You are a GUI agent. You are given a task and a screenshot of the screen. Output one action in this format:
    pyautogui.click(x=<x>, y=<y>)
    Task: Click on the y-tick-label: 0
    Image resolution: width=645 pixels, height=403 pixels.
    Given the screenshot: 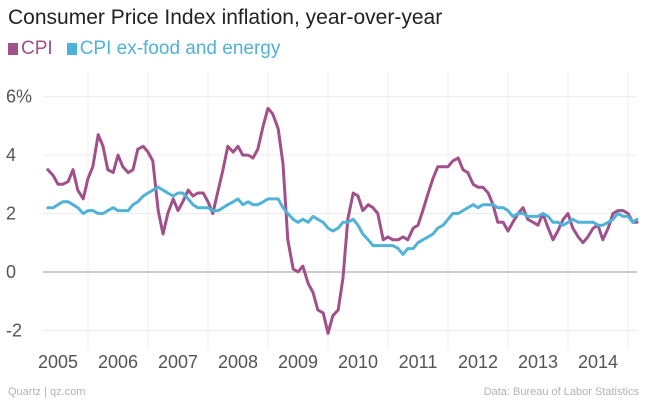 What is the action you would take?
    pyautogui.click(x=11, y=272)
    